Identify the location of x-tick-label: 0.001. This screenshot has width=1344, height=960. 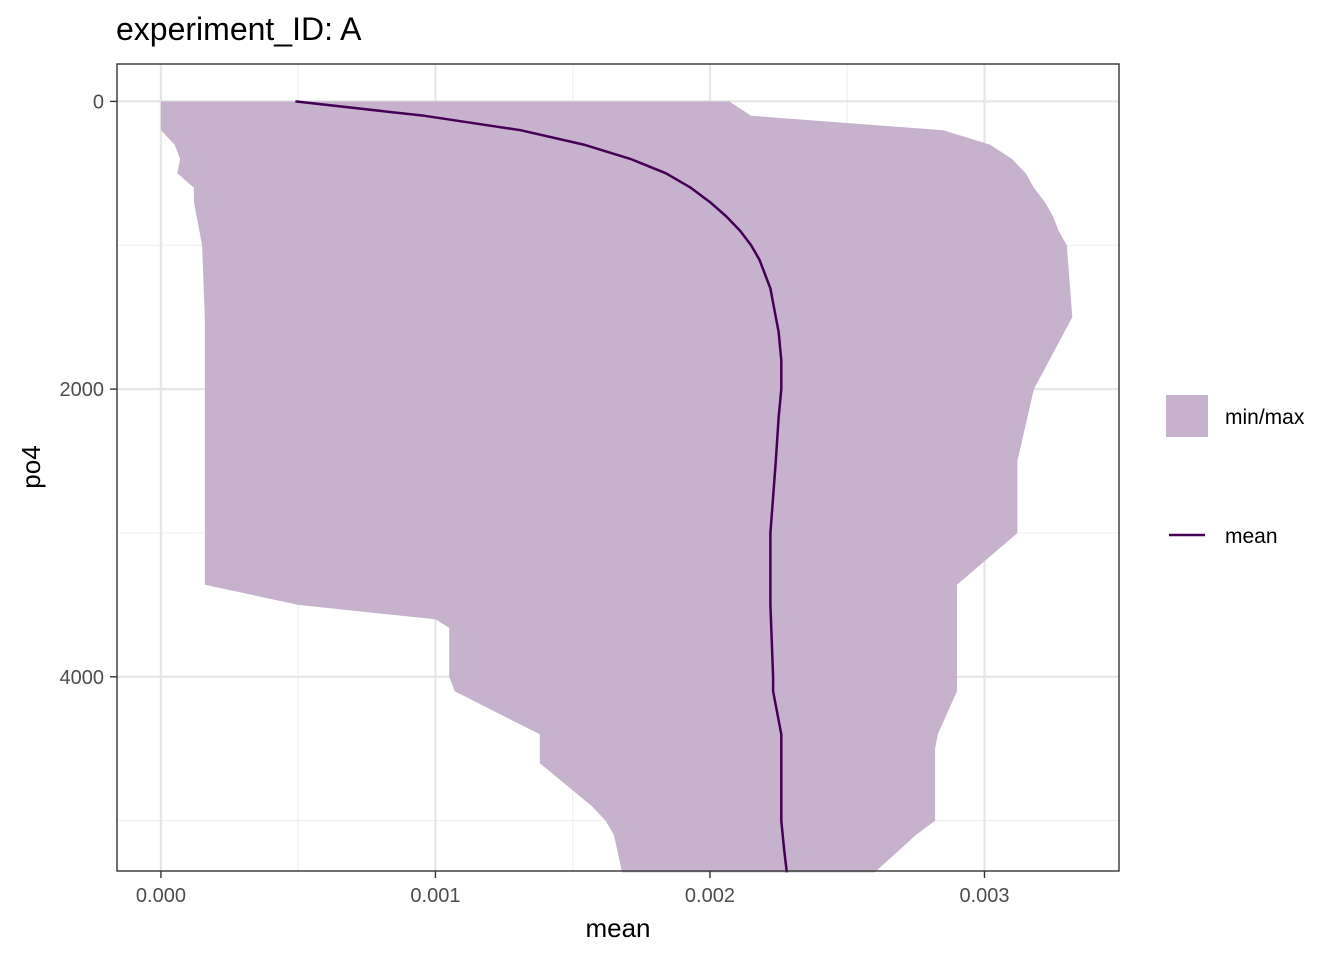
(435, 896).